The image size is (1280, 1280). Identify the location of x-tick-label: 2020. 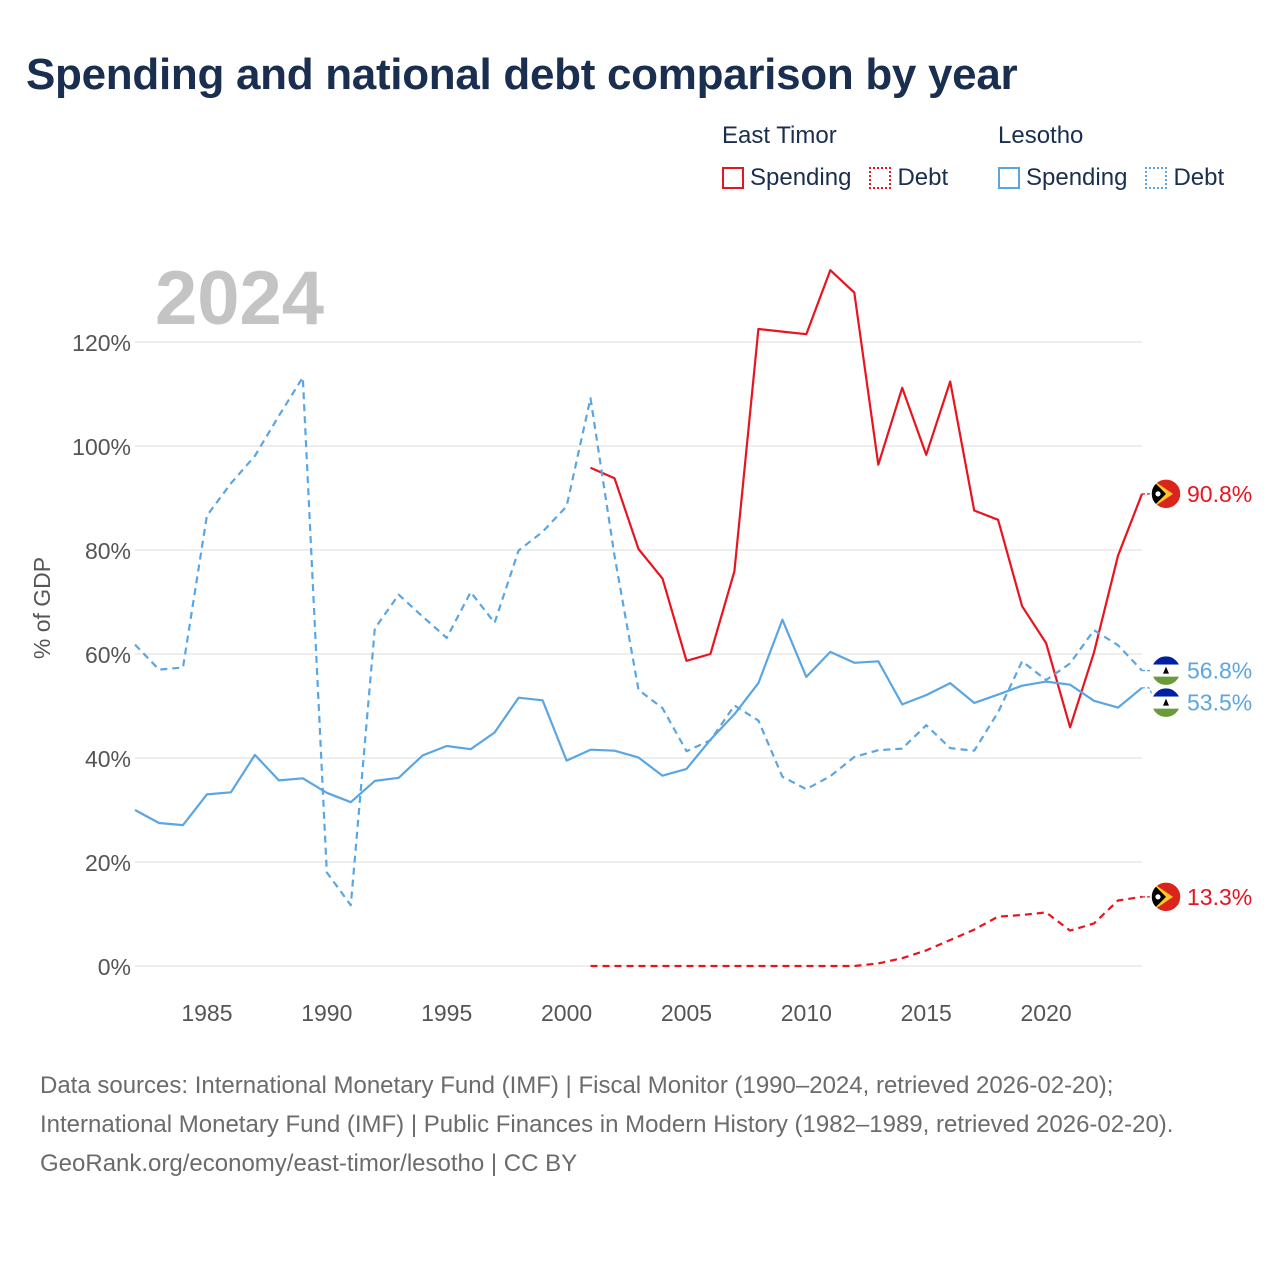
(1046, 1013).